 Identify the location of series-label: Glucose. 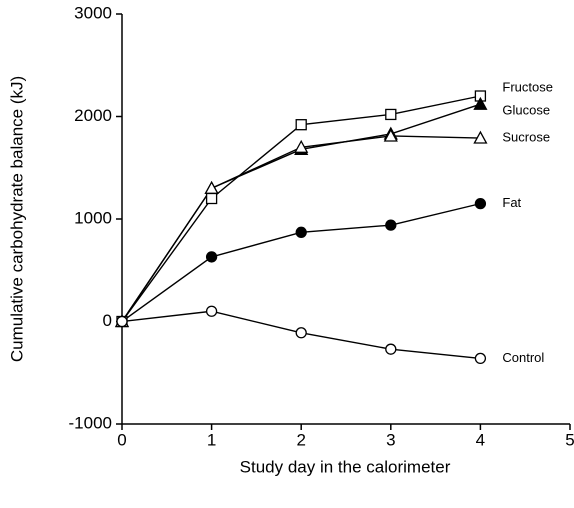
(526, 110).